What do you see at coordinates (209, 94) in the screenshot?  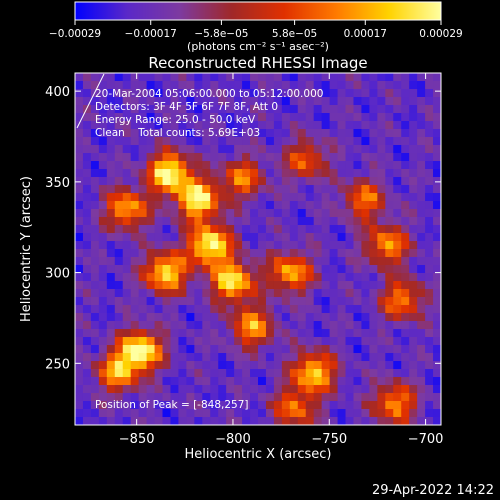 I see `annotation-time-range: 20-Mar-2004 05:06:00.000 to 05:12:00.000` at bounding box center [209, 94].